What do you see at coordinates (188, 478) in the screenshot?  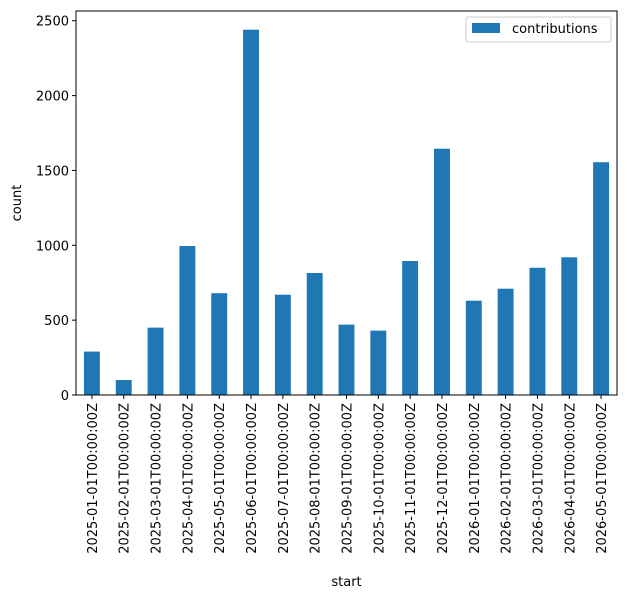 I see `x-tick-label: 2025-04-01T00:00:00Z` at bounding box center [188, 478].